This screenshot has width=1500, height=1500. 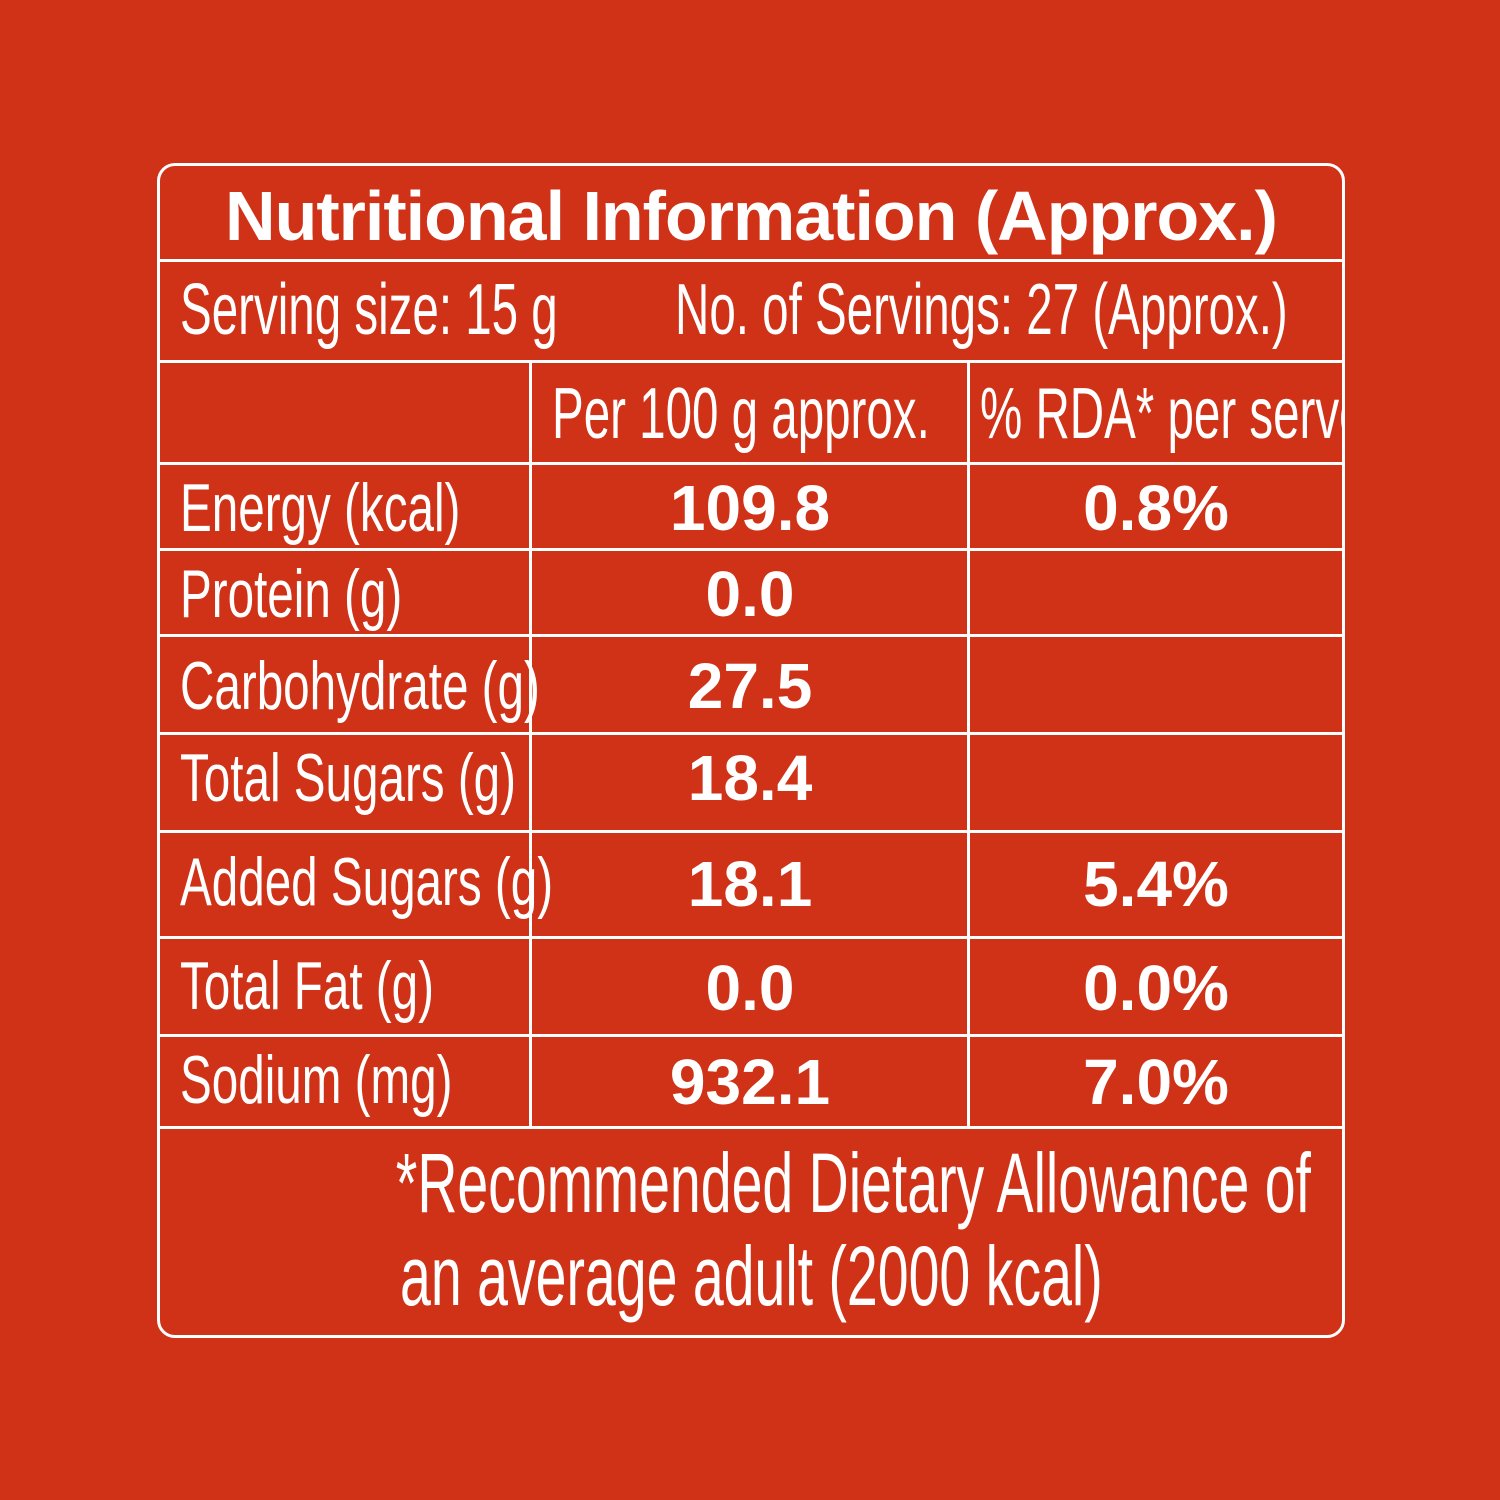 What do you see at coordinates (1162, 414) in the screenshot?
I see `column-header-rda: % RDA* per serve` at bounding box center [1162, 414].